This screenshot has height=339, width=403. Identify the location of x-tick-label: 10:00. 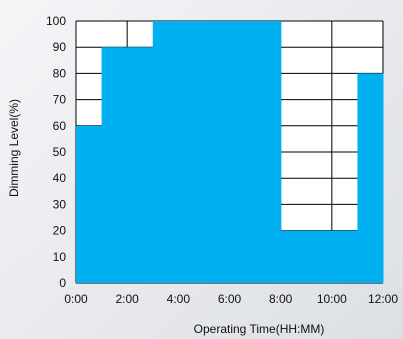
(332, 299).